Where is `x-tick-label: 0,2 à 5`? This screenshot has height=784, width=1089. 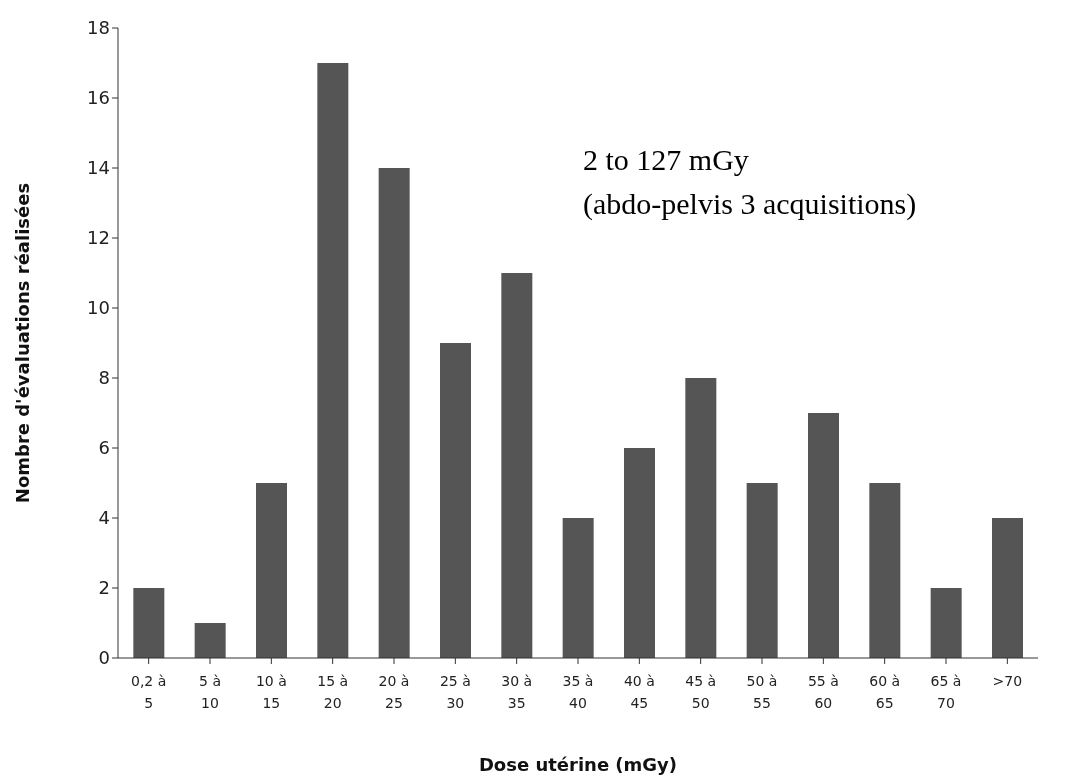
x-tick-label: 0,2 à 5 is located at coordinates (149, 692).